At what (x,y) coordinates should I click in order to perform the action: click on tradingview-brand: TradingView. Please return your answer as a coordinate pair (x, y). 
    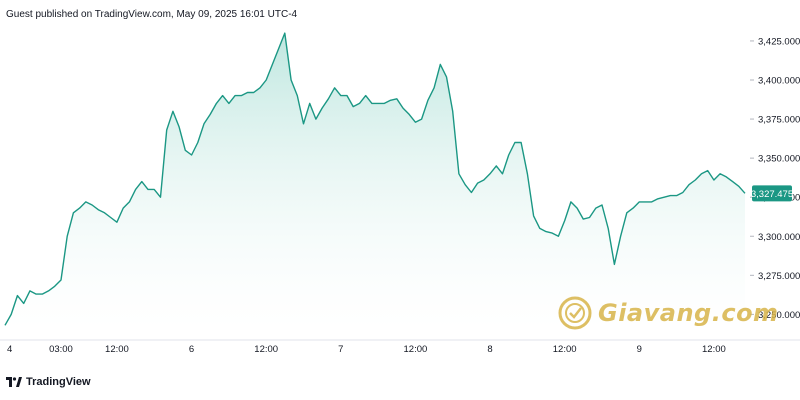
    Looking at the image, I should click on (58, 382).